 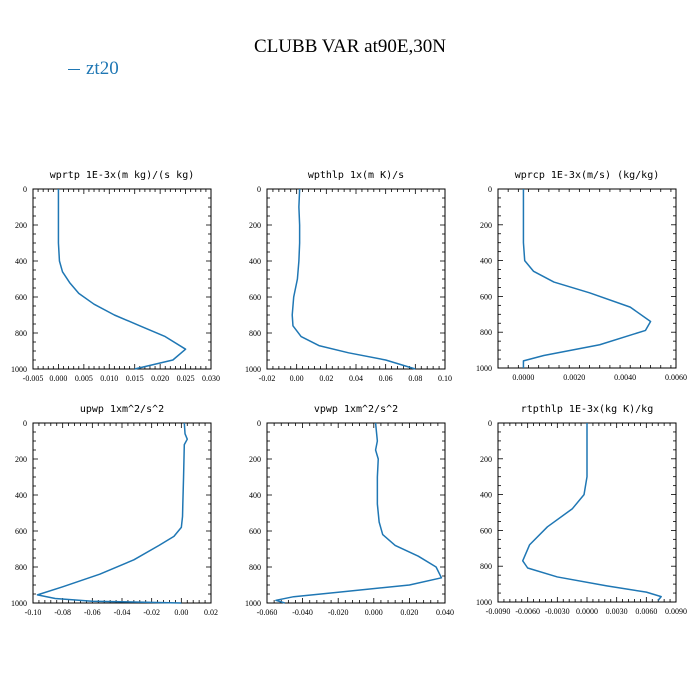 I want to click on x-tick-label: -0.020, so click(x=338, y=612).